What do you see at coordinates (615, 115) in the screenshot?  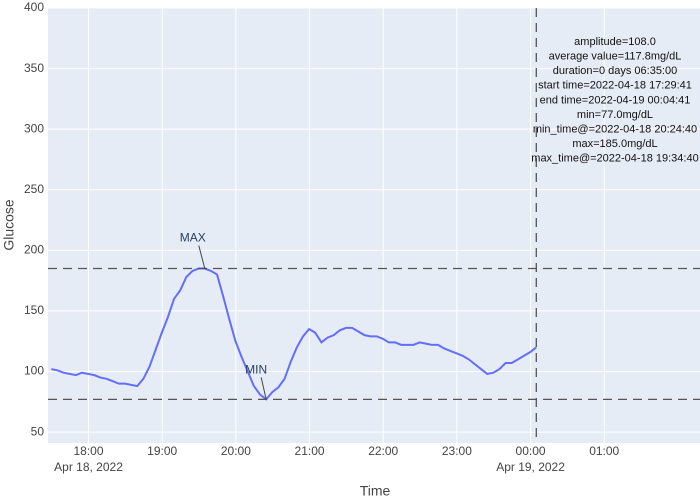 I see `info-text: min=77.0mg/dL` at bounding box center [615, 115].